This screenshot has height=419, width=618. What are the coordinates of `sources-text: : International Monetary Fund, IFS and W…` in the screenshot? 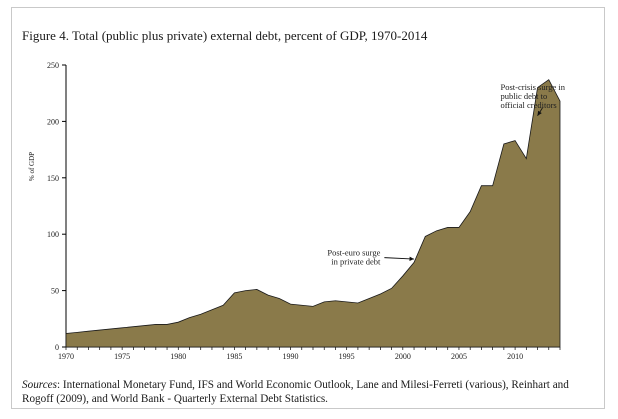 It's located at (295, 392).